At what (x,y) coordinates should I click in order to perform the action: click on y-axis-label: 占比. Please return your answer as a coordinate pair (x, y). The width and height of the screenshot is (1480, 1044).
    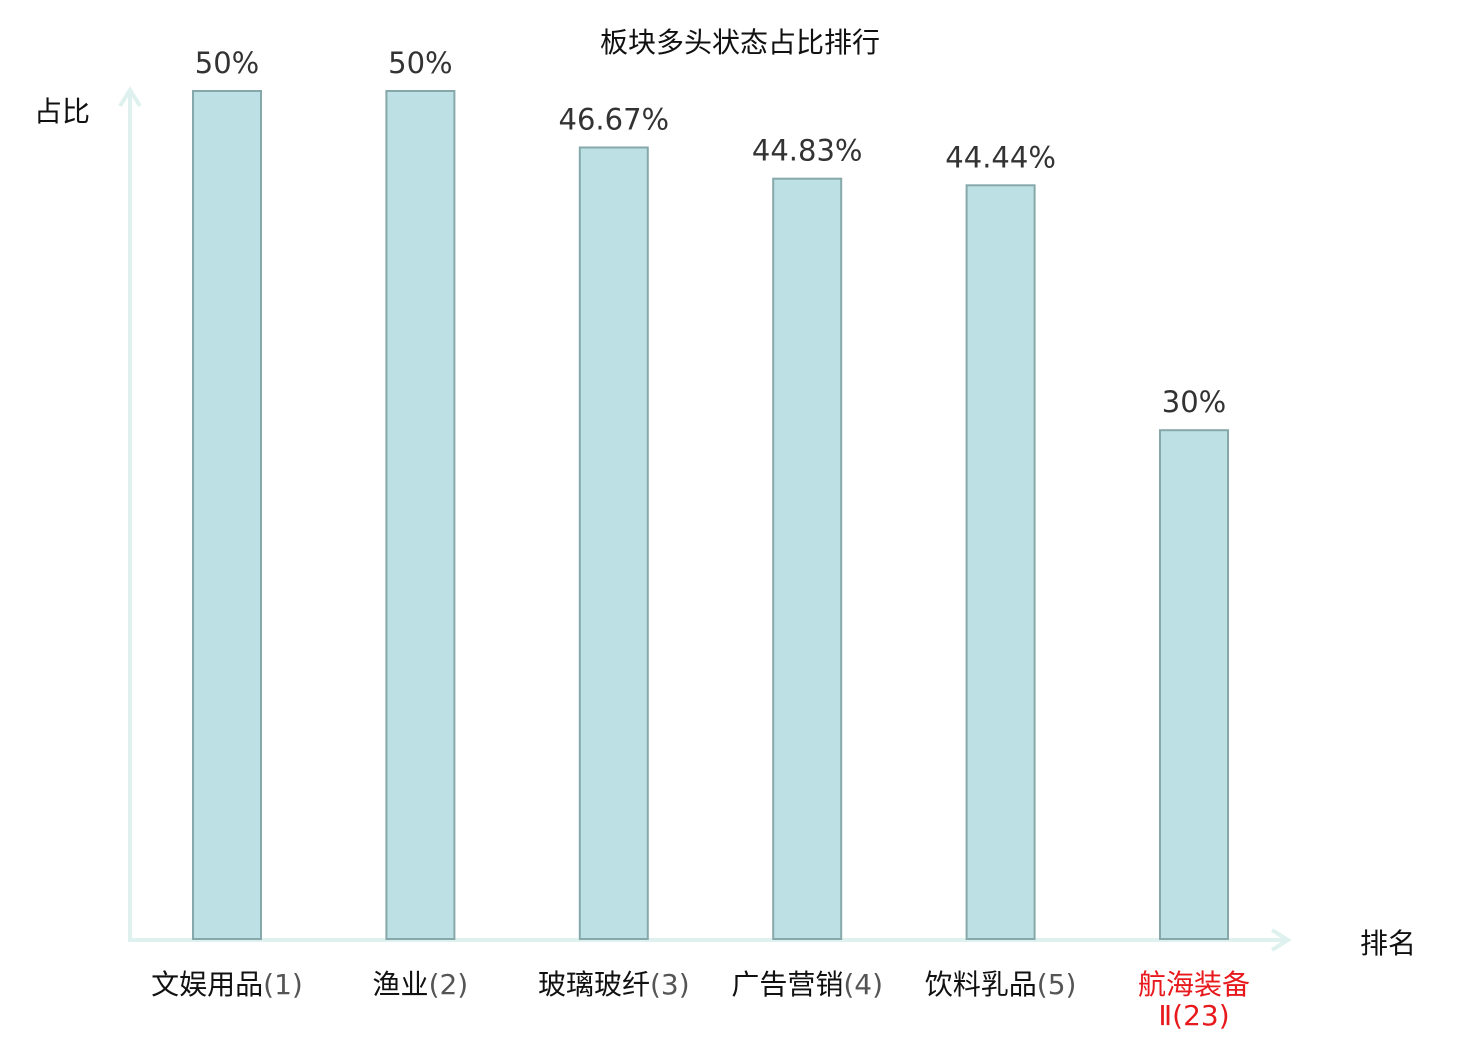
    Looking at the image, I should click on (62, 111).